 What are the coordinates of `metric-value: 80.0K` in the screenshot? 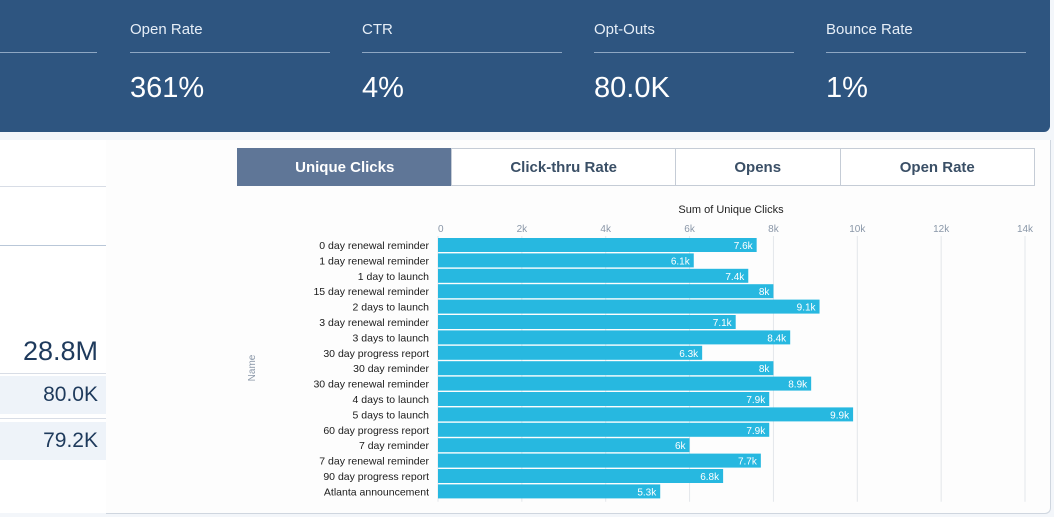 It's located at (632, 88).